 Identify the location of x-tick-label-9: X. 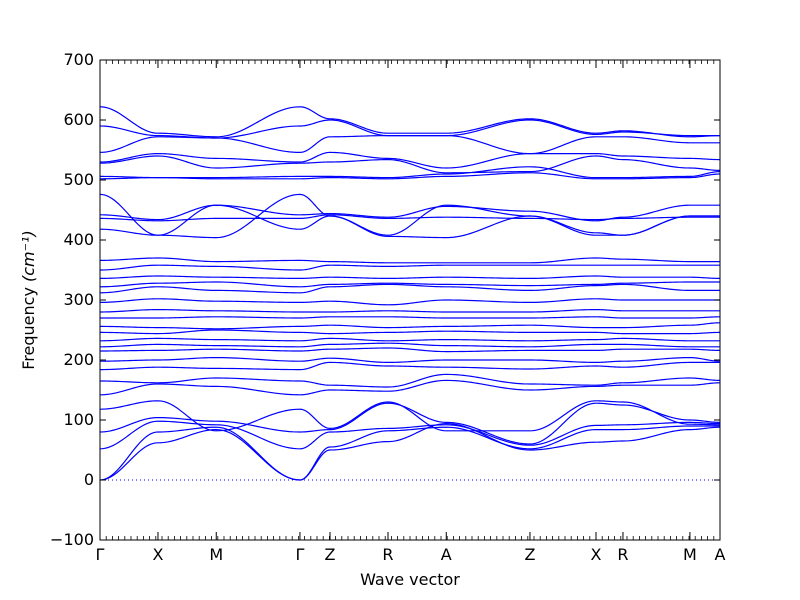
(596, 554).